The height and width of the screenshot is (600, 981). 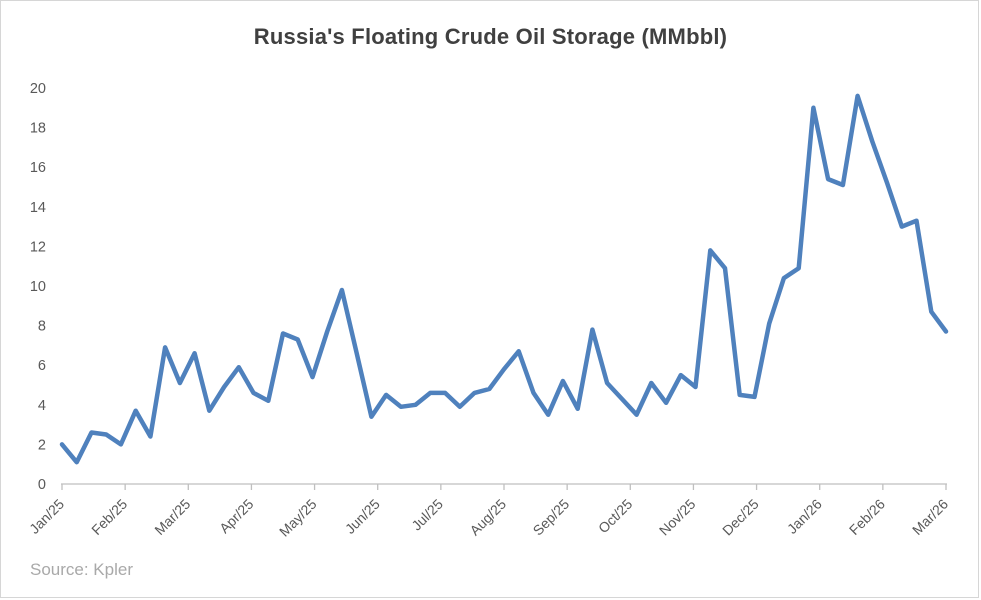 I want to click on x-axis-label: May/25, so click(x=298, y=518).